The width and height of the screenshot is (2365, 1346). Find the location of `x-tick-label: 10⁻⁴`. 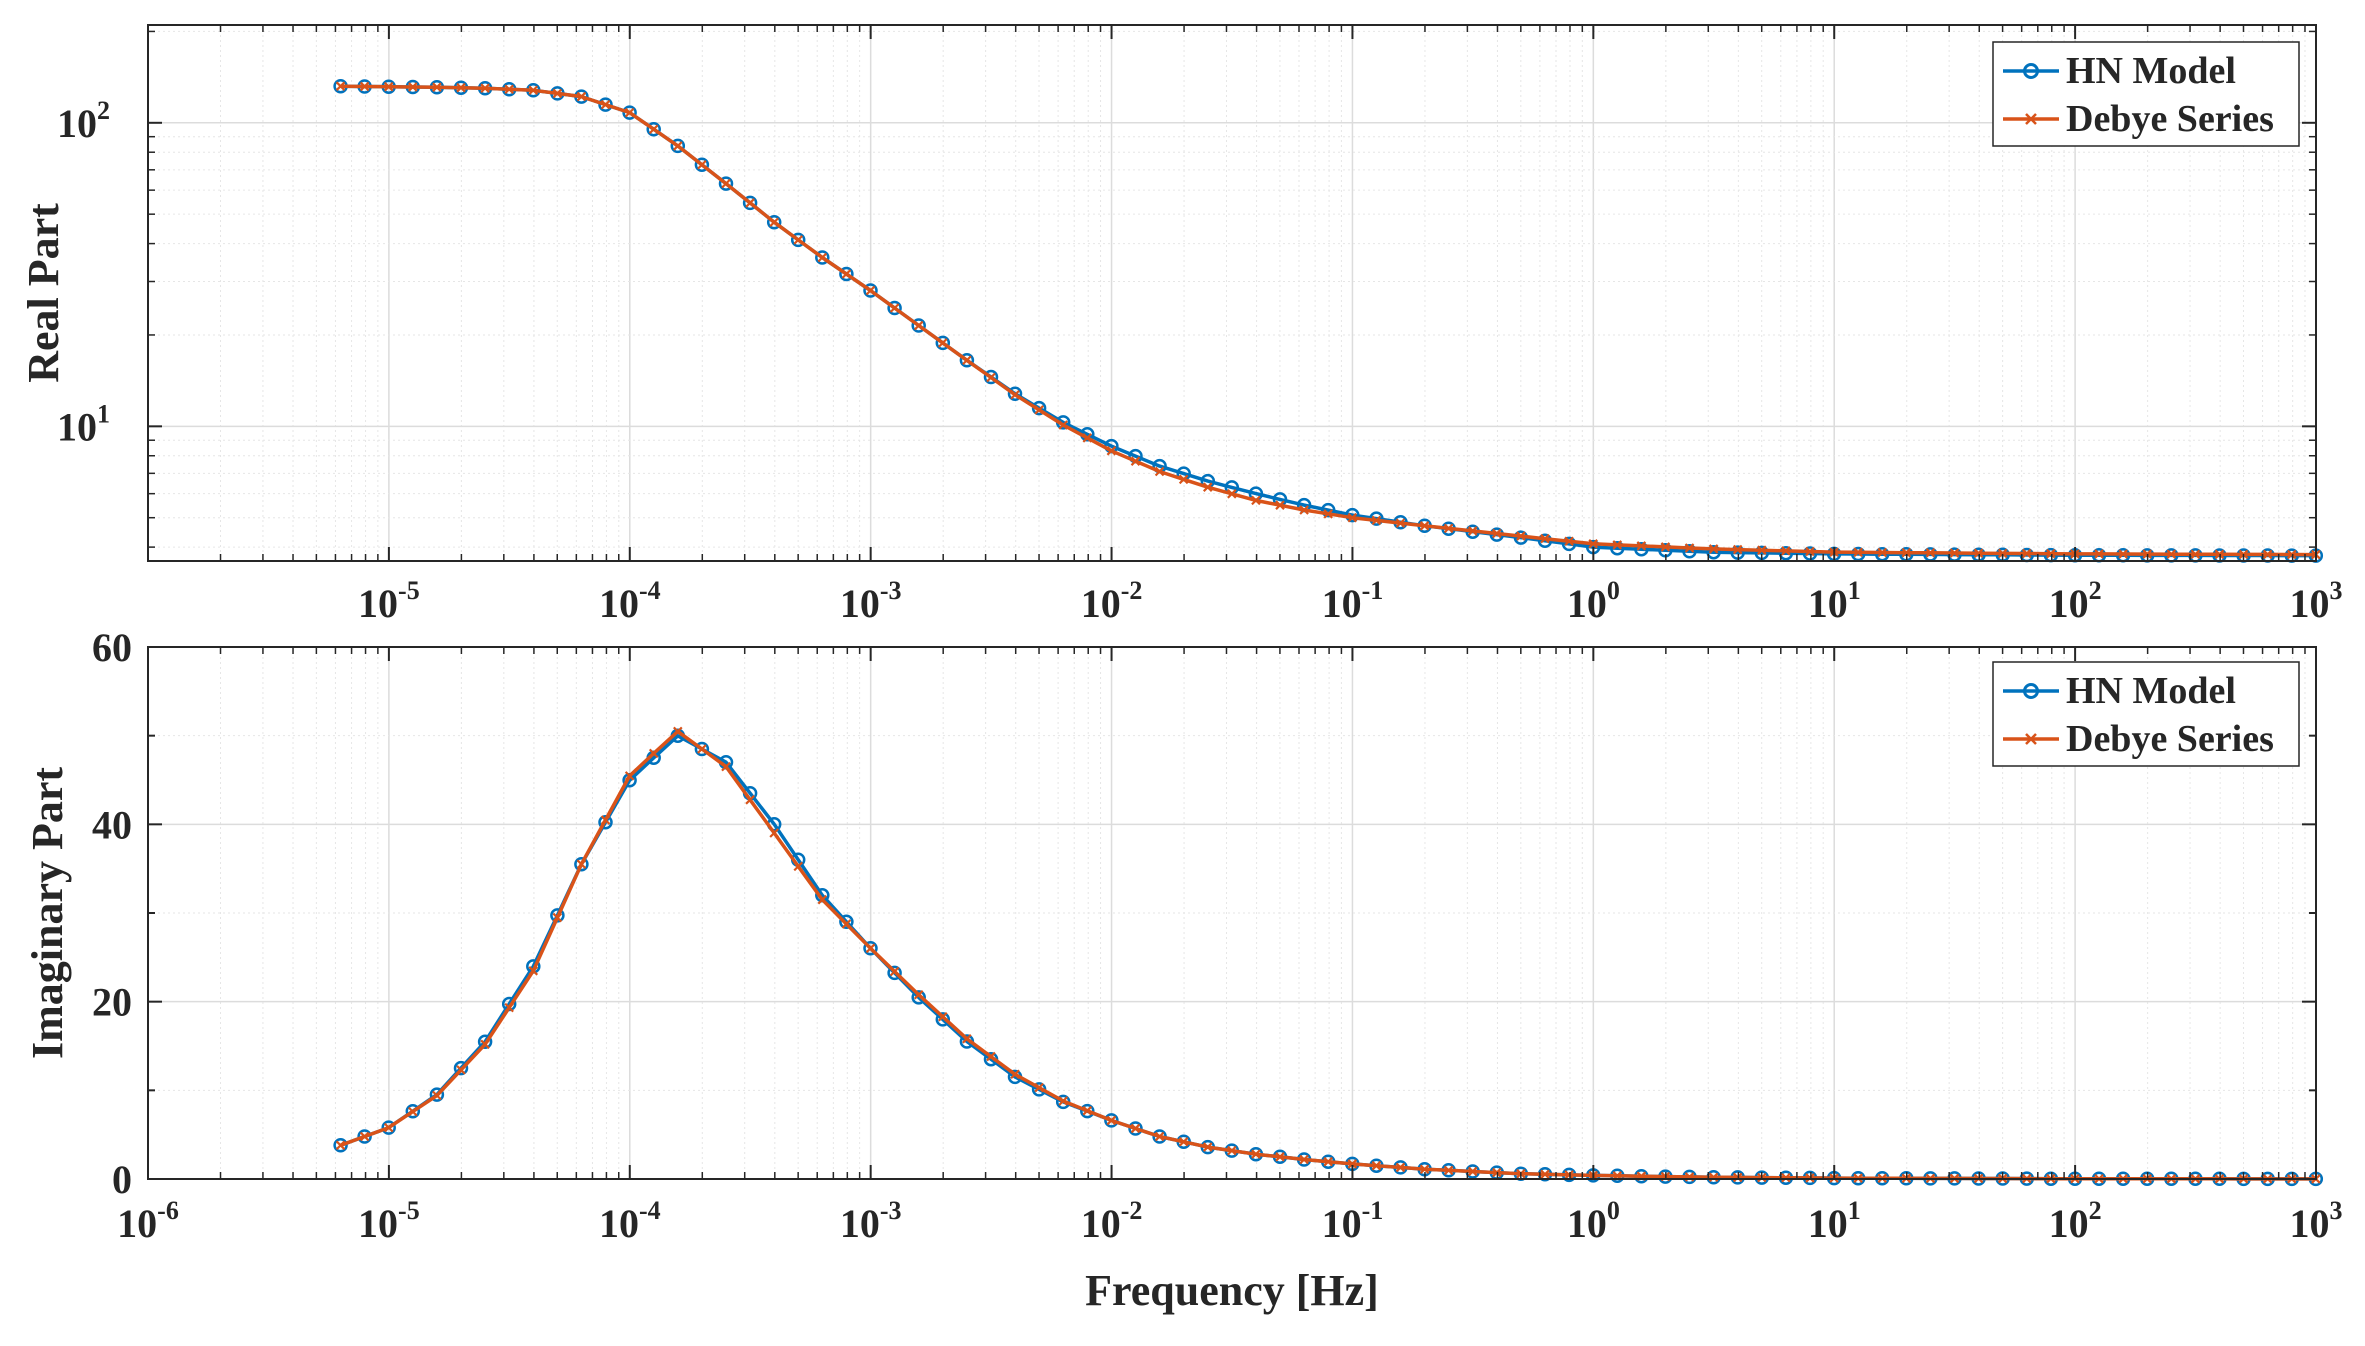

x-tick-label: 10⁻⁴ is located at coordinates (630, 1221).